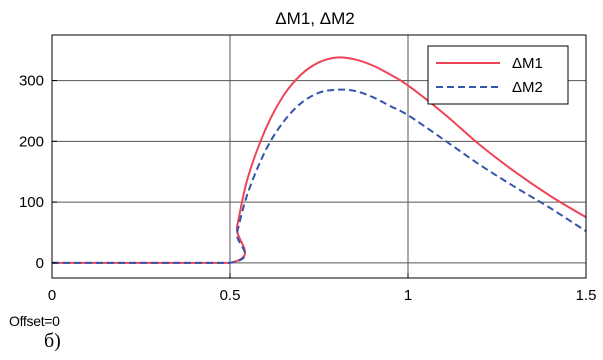  I want to click on x-tick-label-3: 1.5, so click(586, 295).